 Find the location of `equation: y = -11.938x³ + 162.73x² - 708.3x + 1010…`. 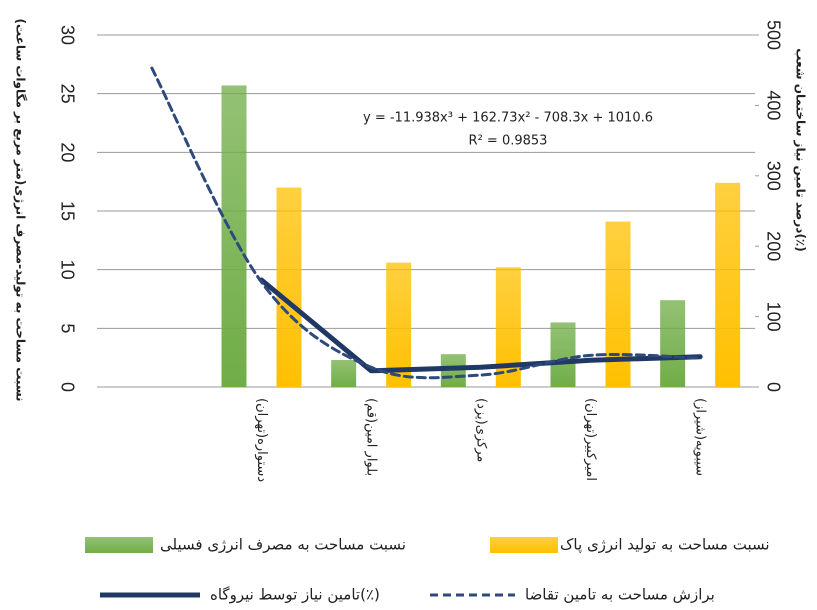

equation: y = -11.938x³ + 162.73x² - 708.3x + 1010… is located at coordinates (508, 118).